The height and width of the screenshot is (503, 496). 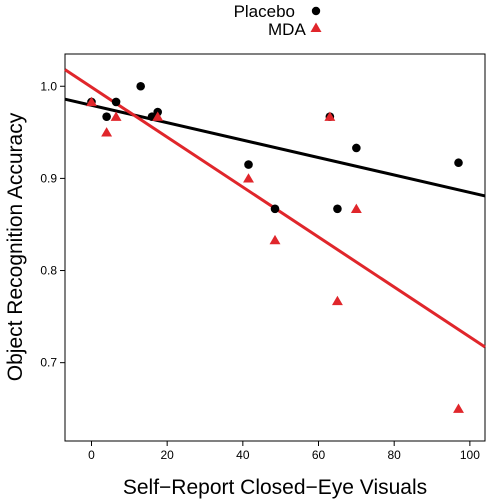 What do you see at coordinates (275, 487) in the screenshot?
I see `x-axis-title: Self−Report Closed−Eye Visuals` at bounding box center [275, 487].